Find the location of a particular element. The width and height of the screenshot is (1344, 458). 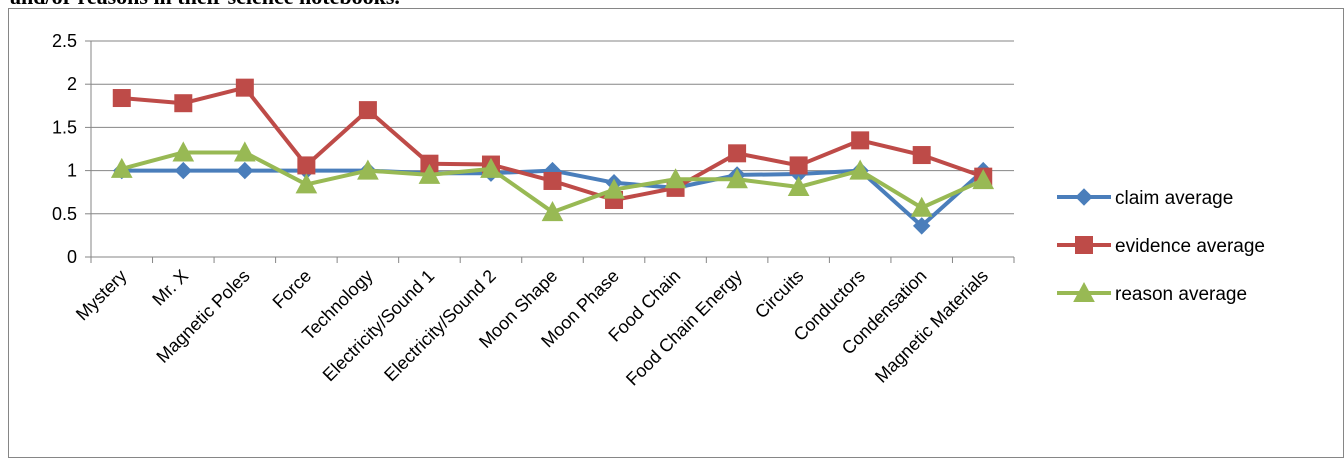

x-tick-label: Mr. X is located at coordinates (170, 288).